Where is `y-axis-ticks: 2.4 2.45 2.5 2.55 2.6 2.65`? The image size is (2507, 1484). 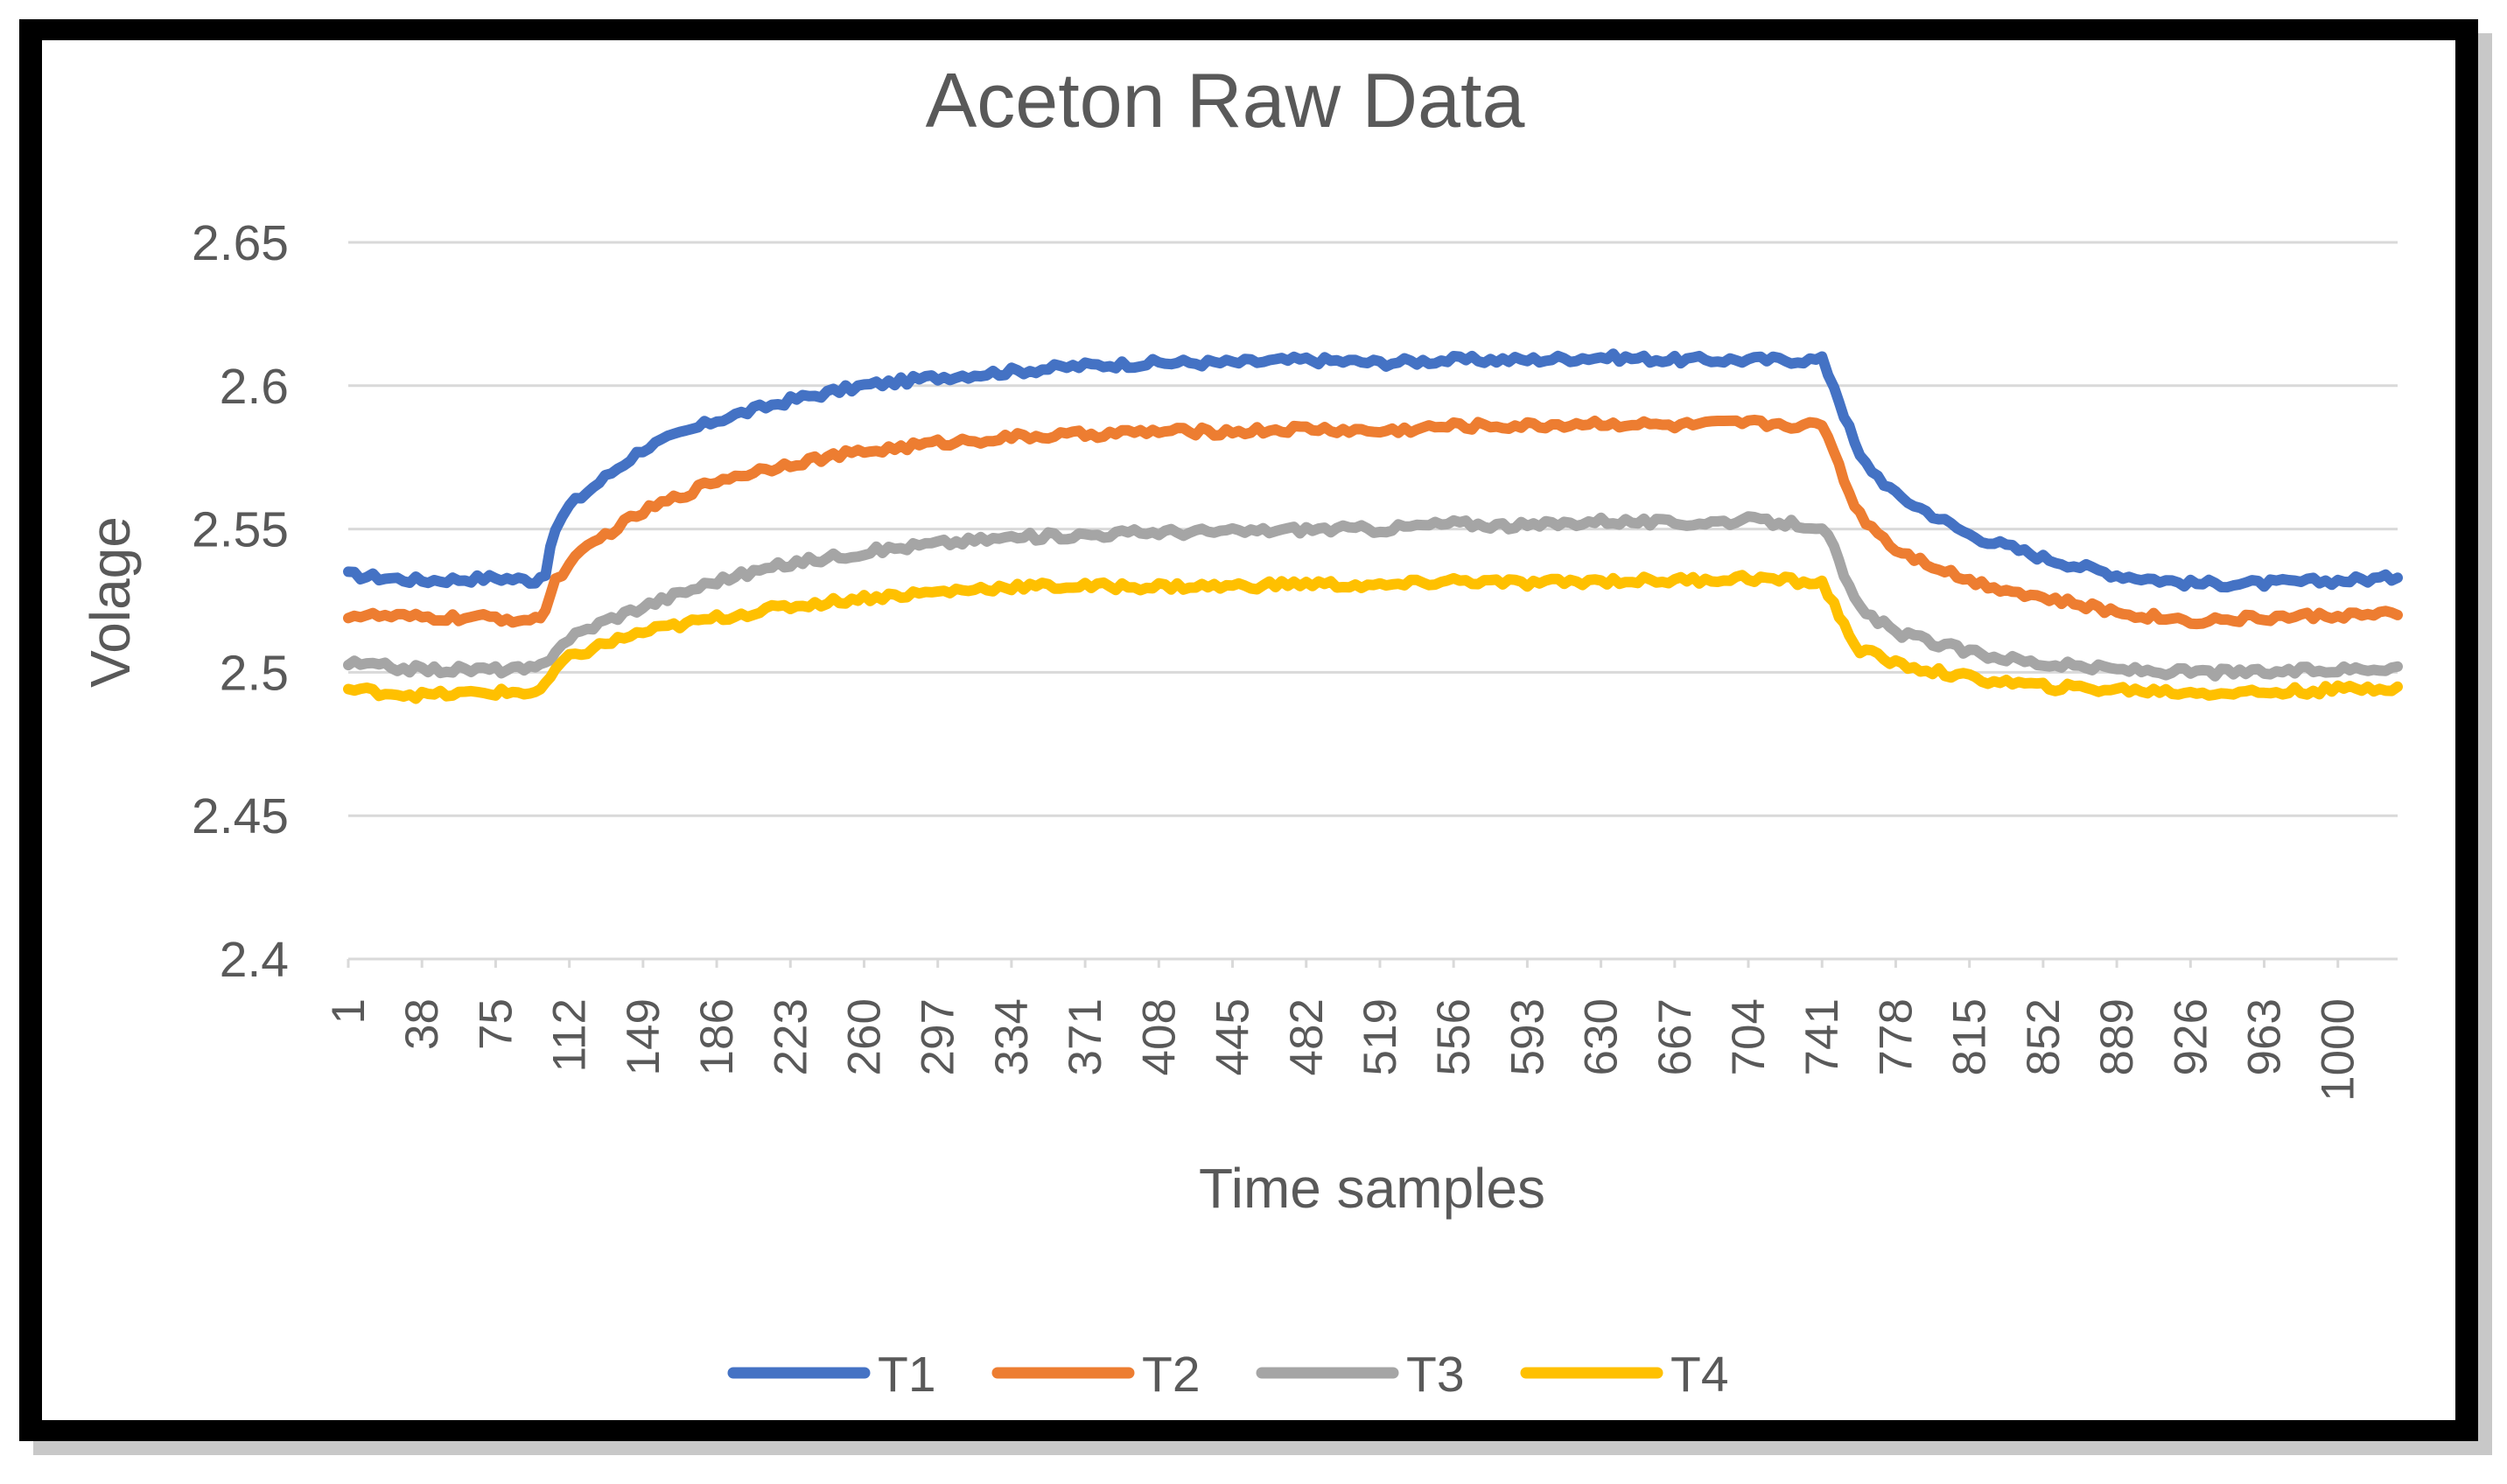
y-axis-ticks: 2.4 2.45 2.5 2.55 2.6 2.65 is located at coordinates (240, 601).